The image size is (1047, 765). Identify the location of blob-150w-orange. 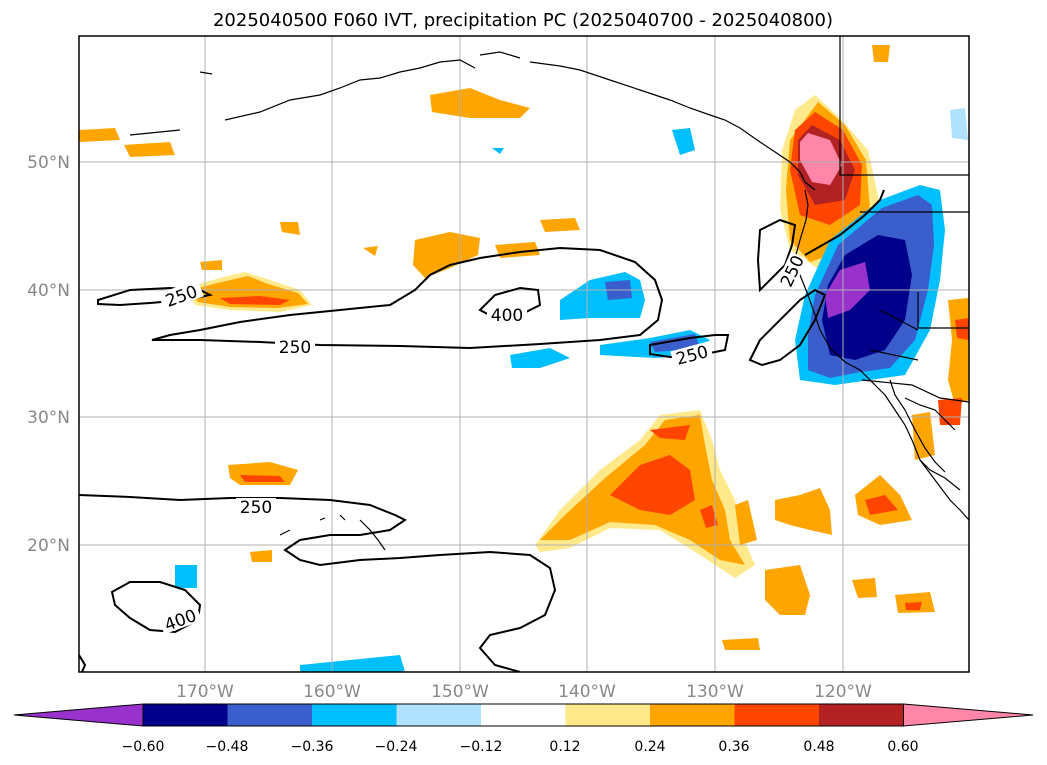
(446, 255).